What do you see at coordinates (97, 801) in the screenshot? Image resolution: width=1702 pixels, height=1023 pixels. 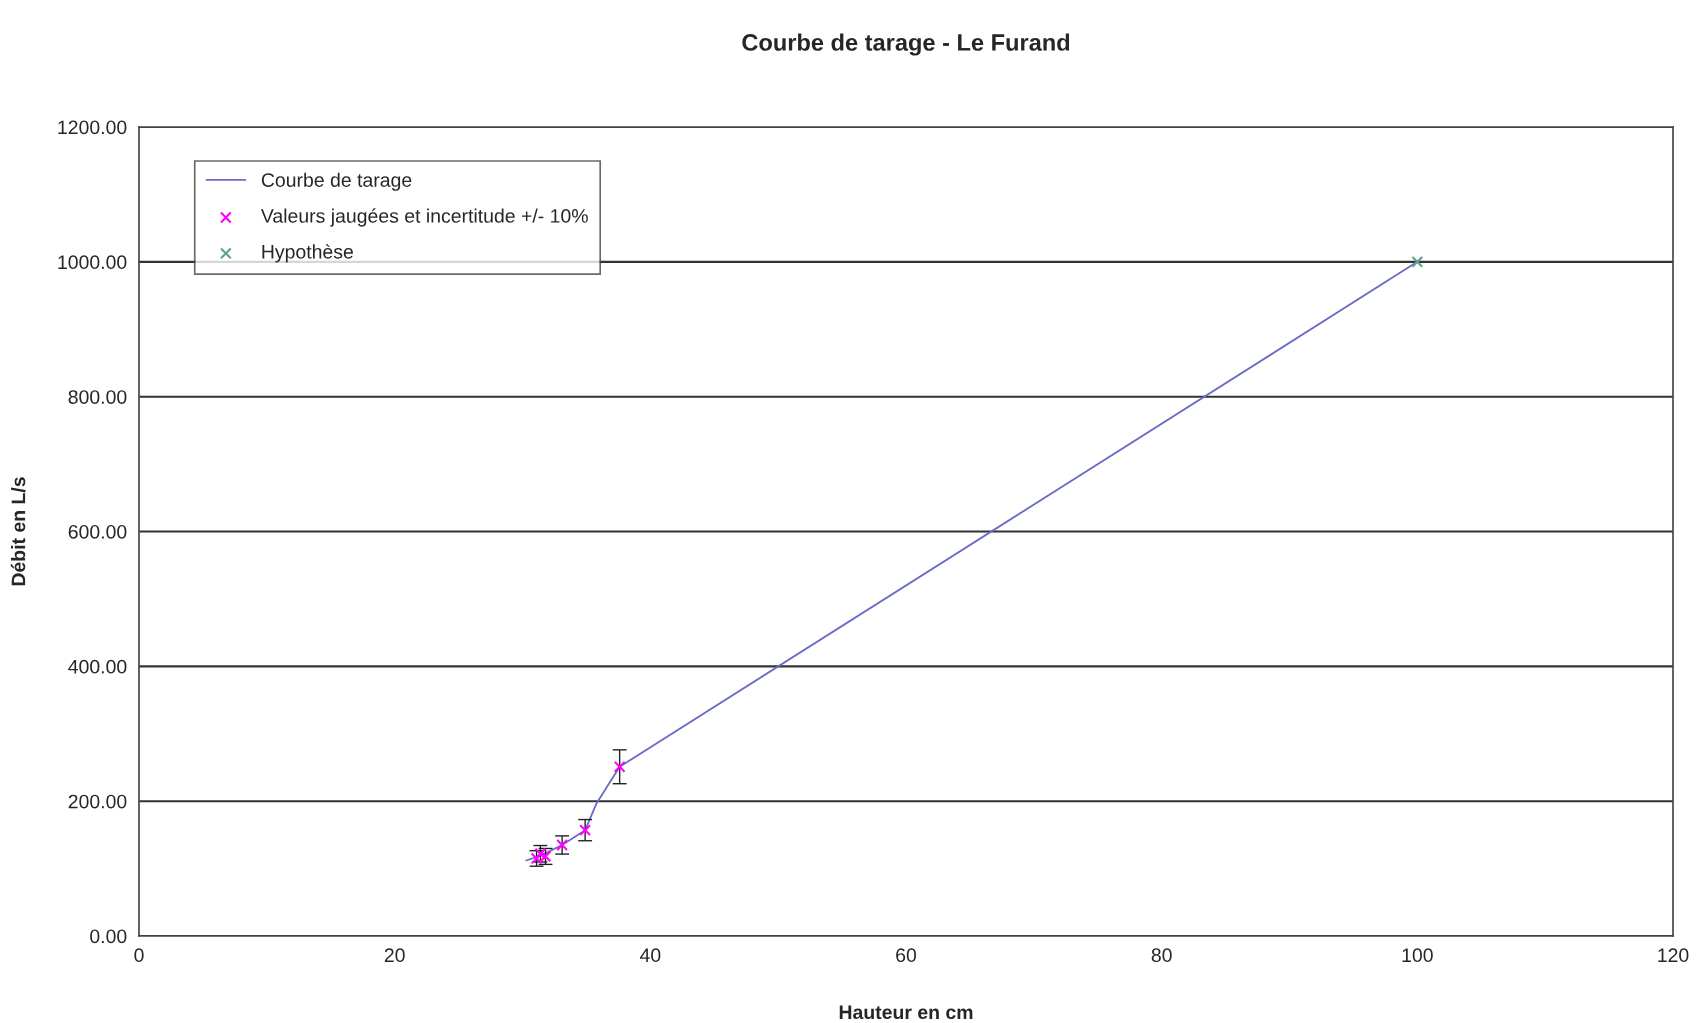 I see `y-tick-label: 200.00` at bounding box center [97, 801].